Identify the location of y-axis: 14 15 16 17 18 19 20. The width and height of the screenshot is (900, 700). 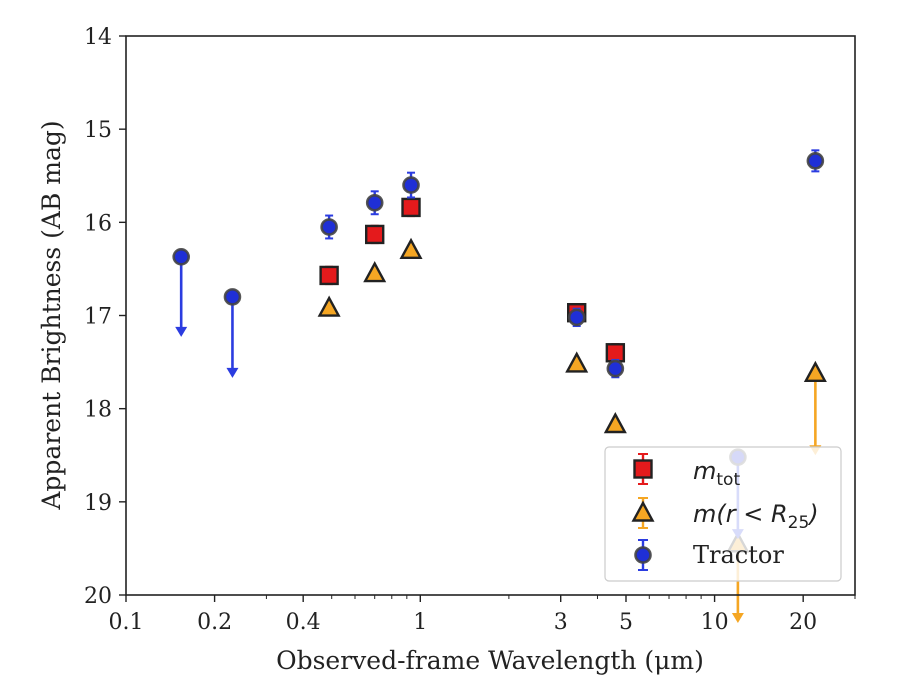
(105, 317).